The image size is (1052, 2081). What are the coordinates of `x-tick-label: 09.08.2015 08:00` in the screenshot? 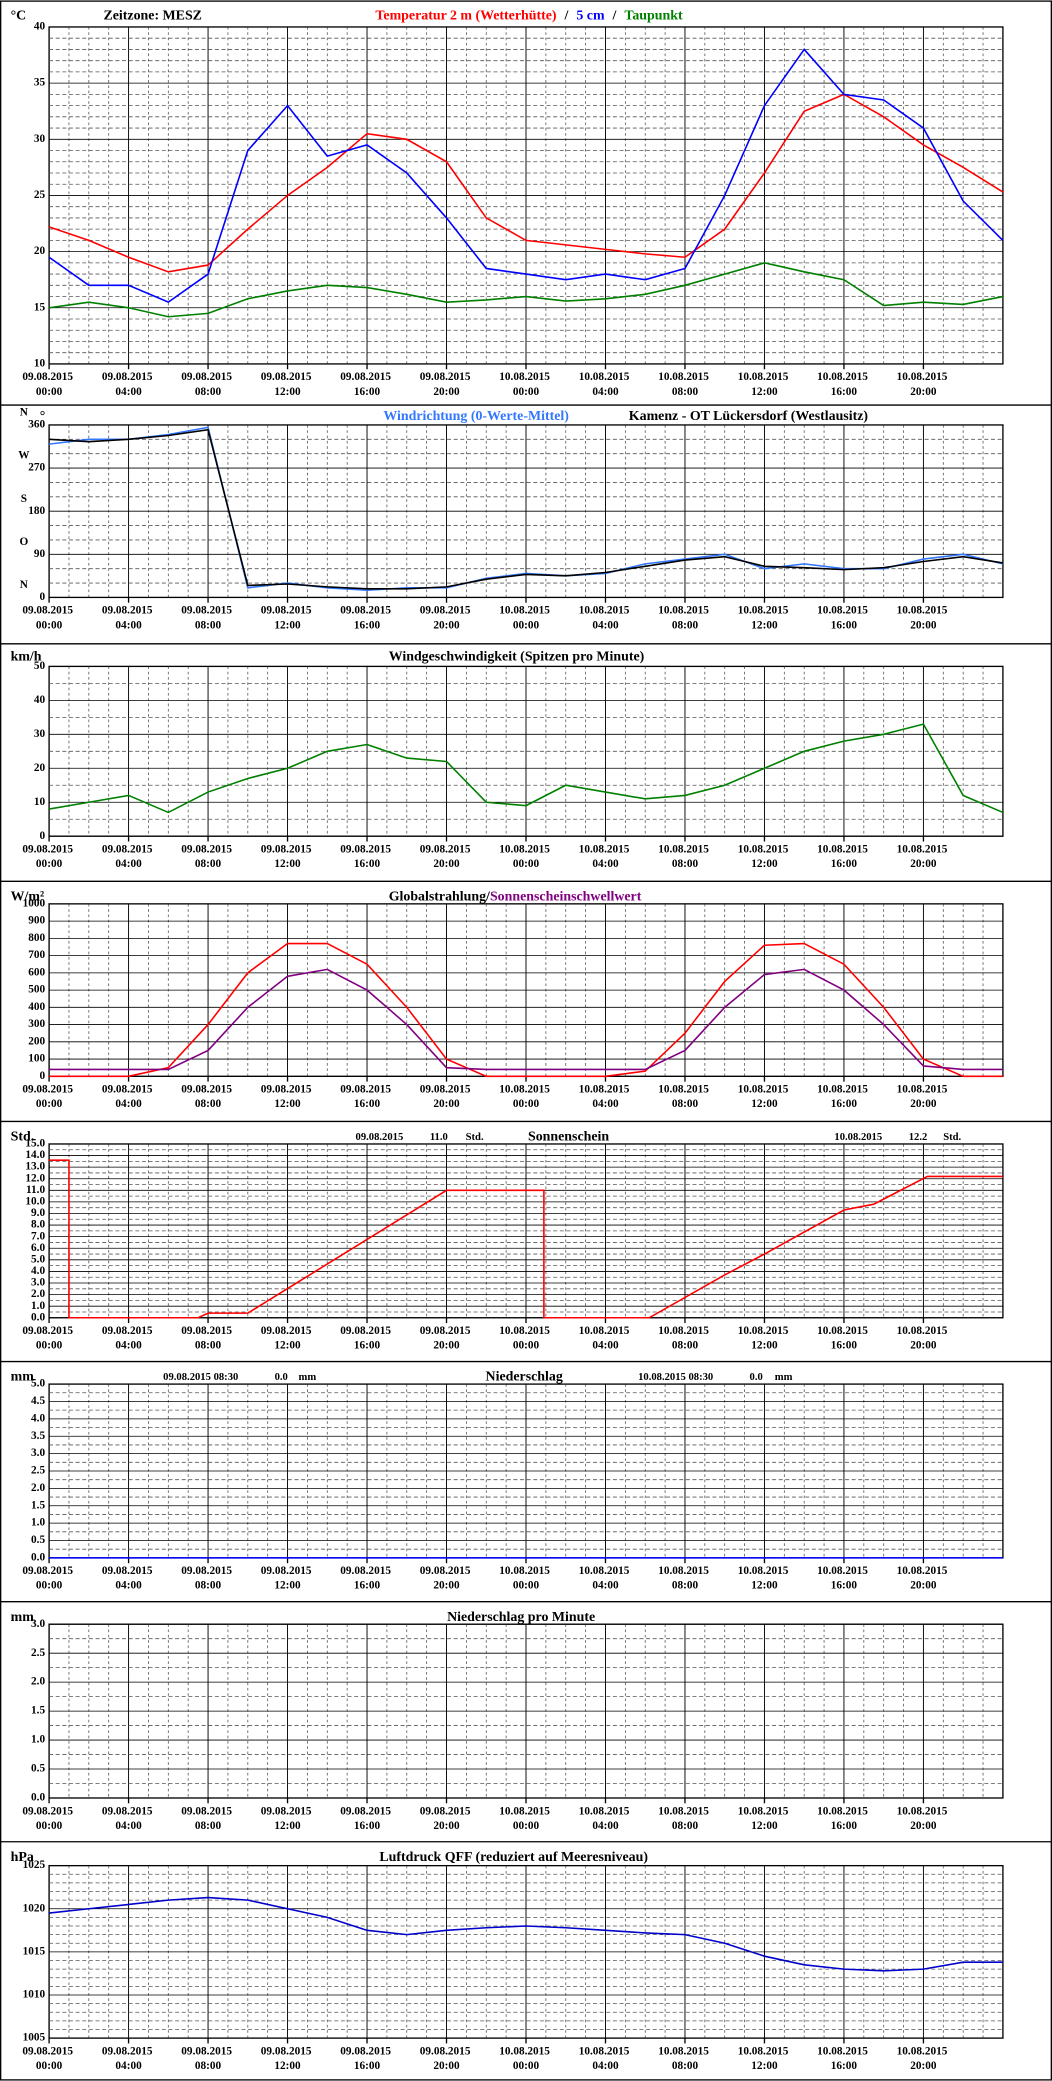 It's located at (208, 1338).